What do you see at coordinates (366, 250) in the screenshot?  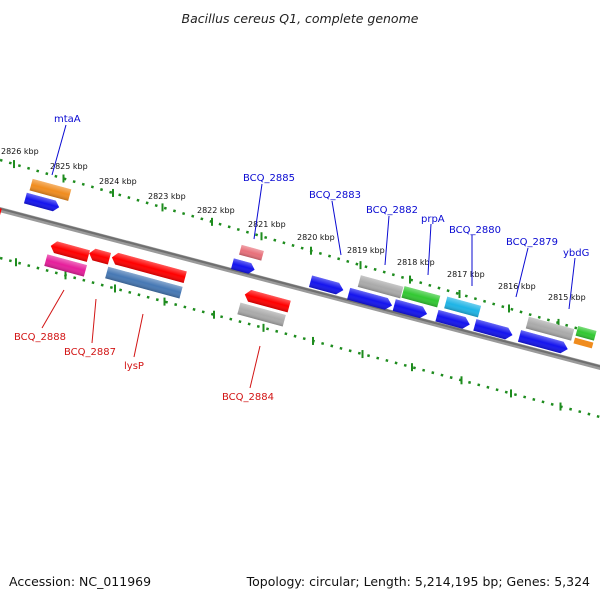 I see `kbp-label: 2819 kbp` at bounding box center [366, 250].